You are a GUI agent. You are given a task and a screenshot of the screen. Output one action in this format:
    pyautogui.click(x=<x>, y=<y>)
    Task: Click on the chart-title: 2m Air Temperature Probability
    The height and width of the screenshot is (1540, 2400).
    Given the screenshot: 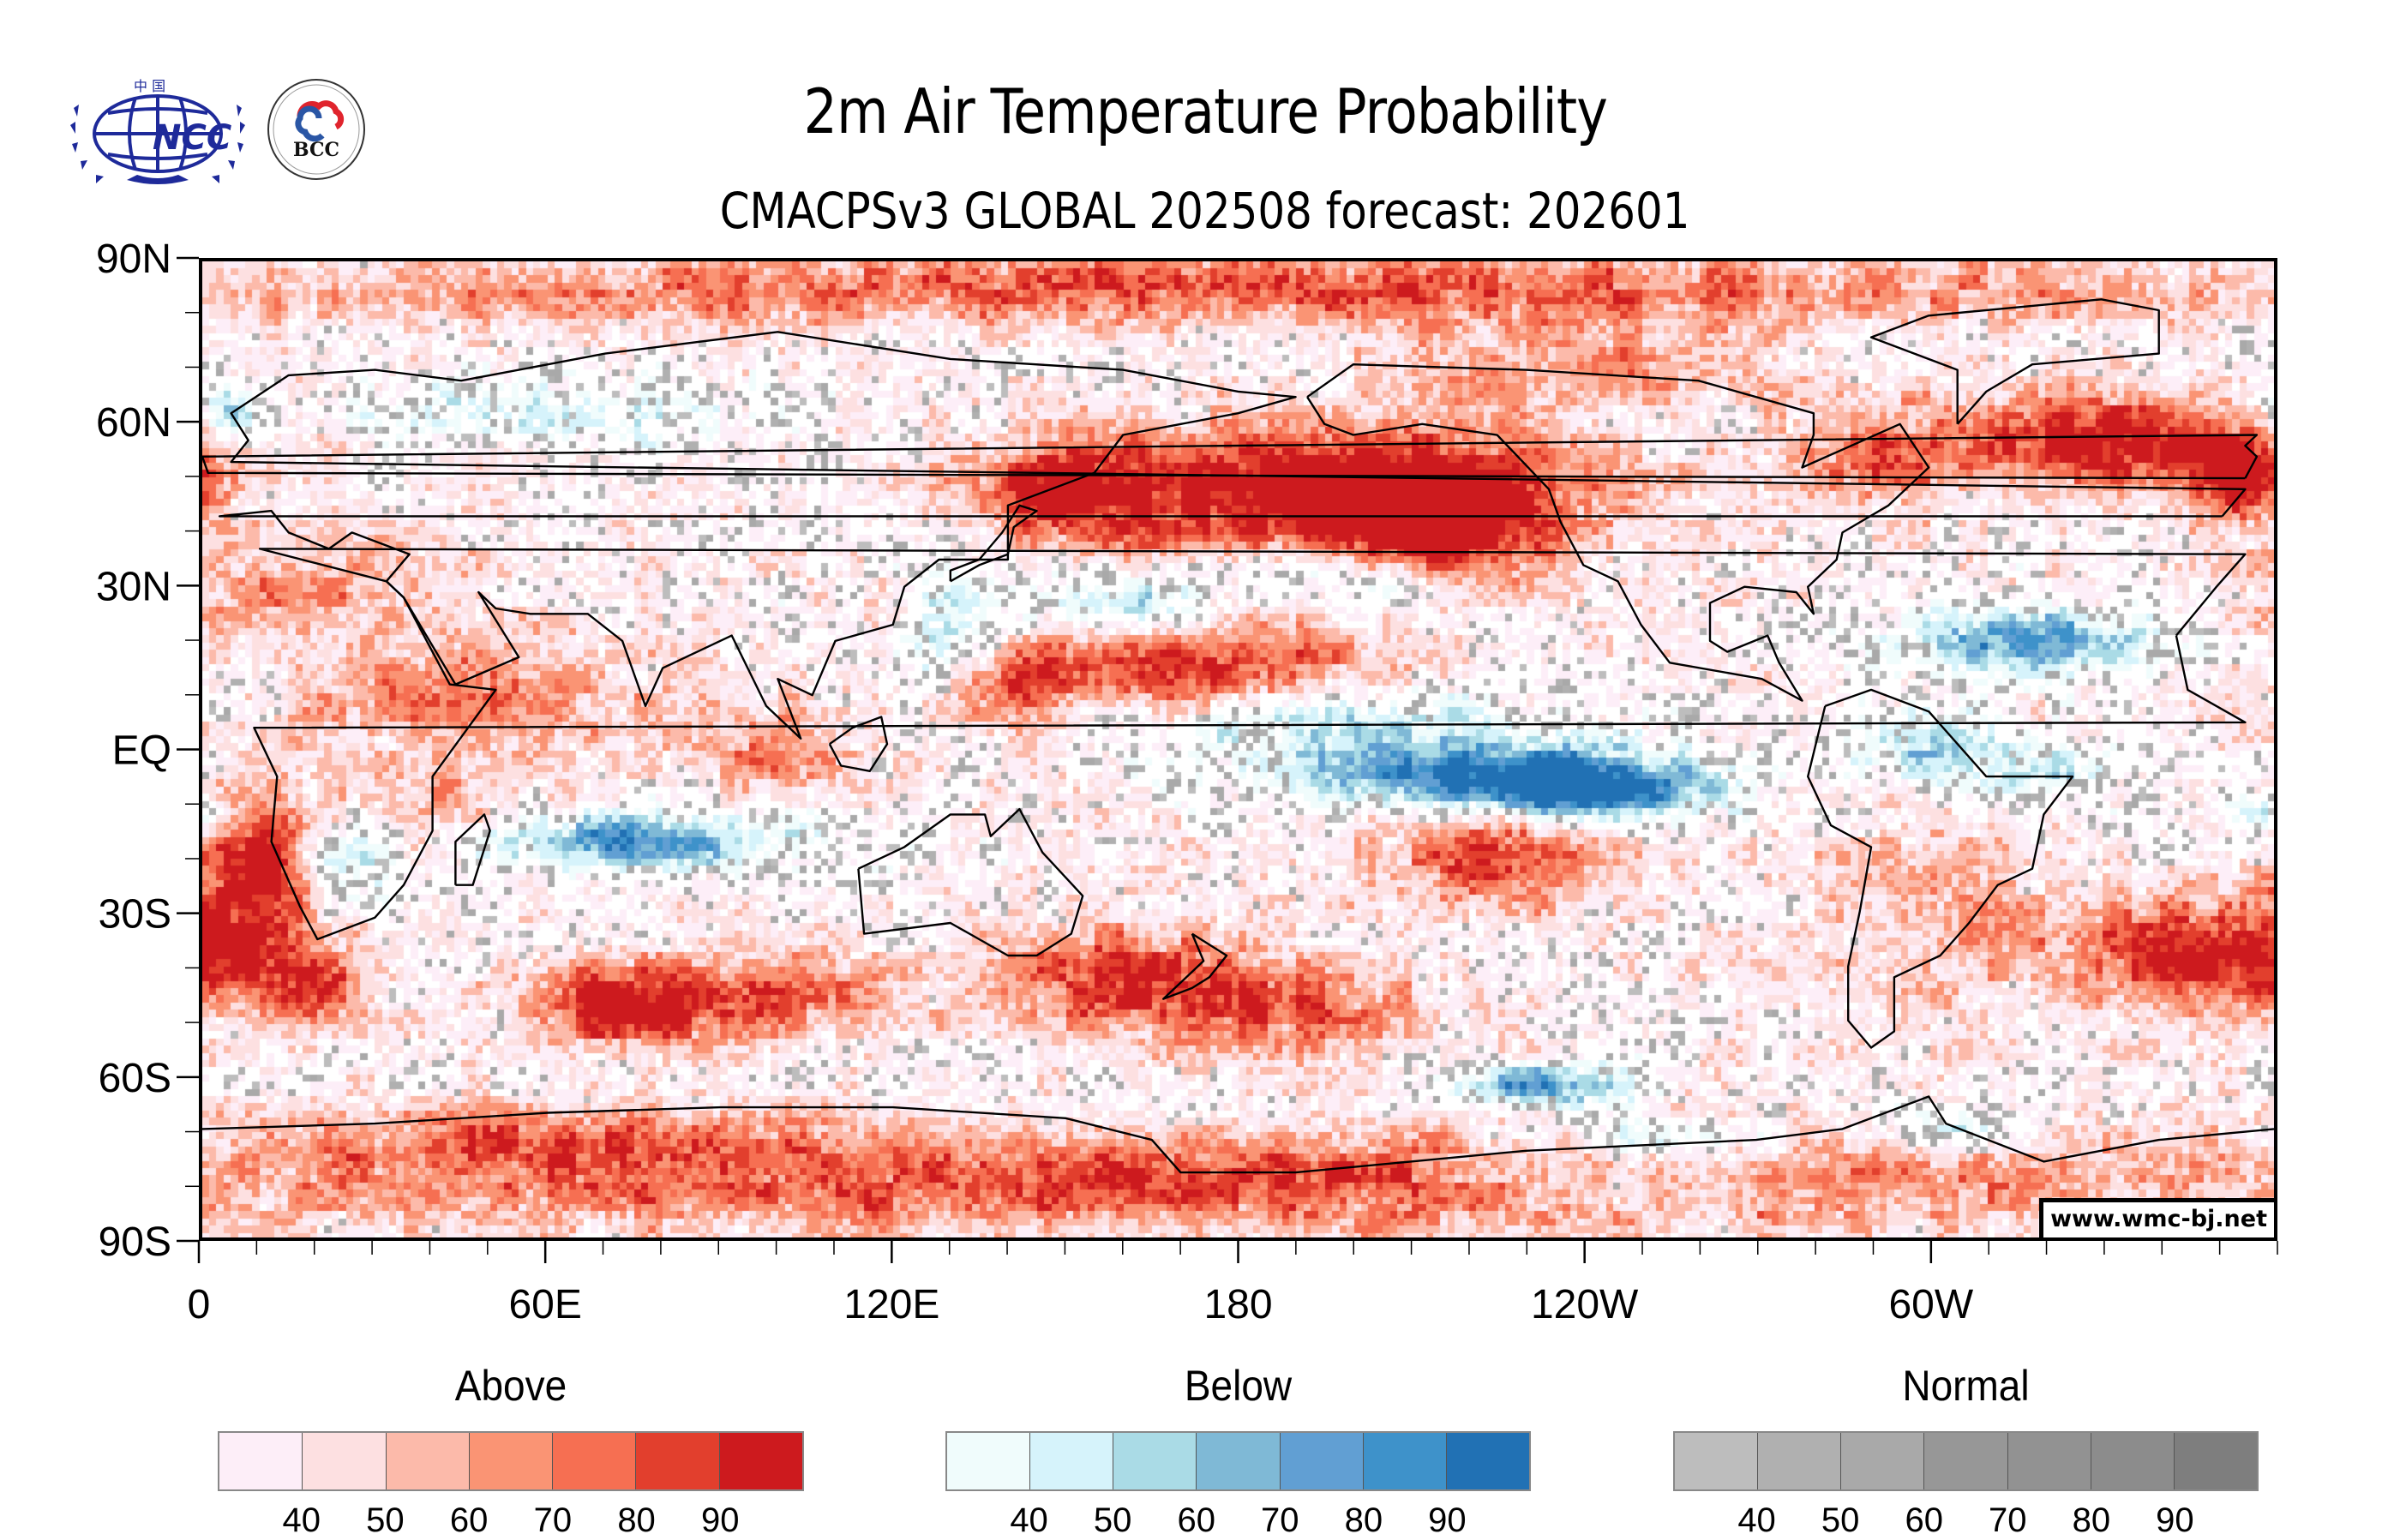 What is the action you would take?
    pyautogui.click(x=1205, y=111)
    